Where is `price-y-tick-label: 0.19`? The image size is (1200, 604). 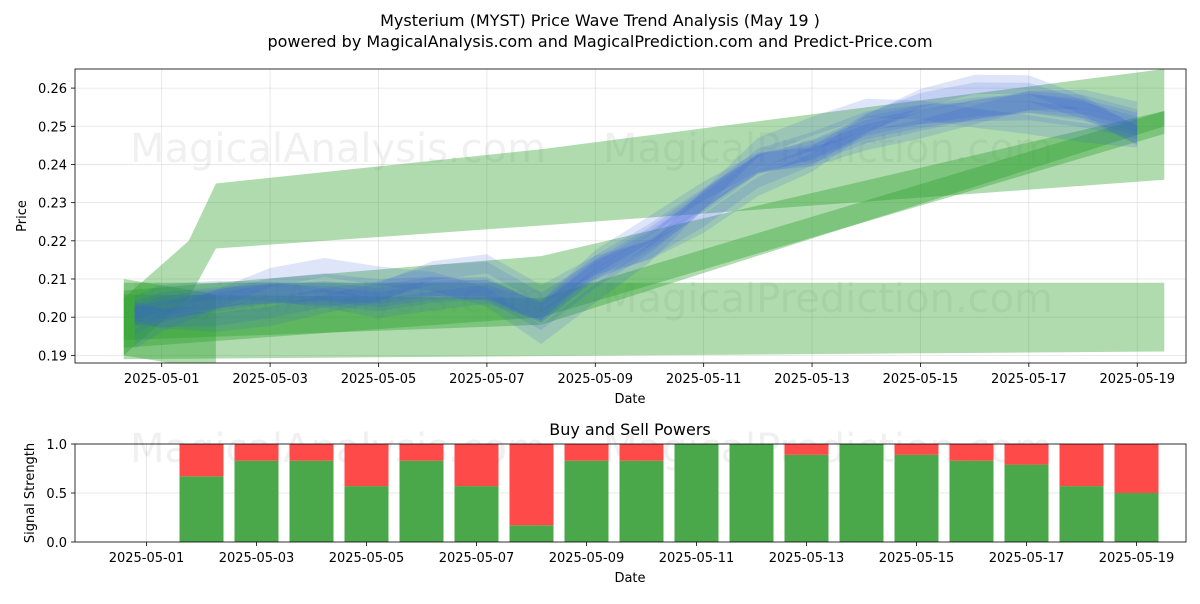 price-y-tick-label: 0.19 is located at coordinates (52, 356).